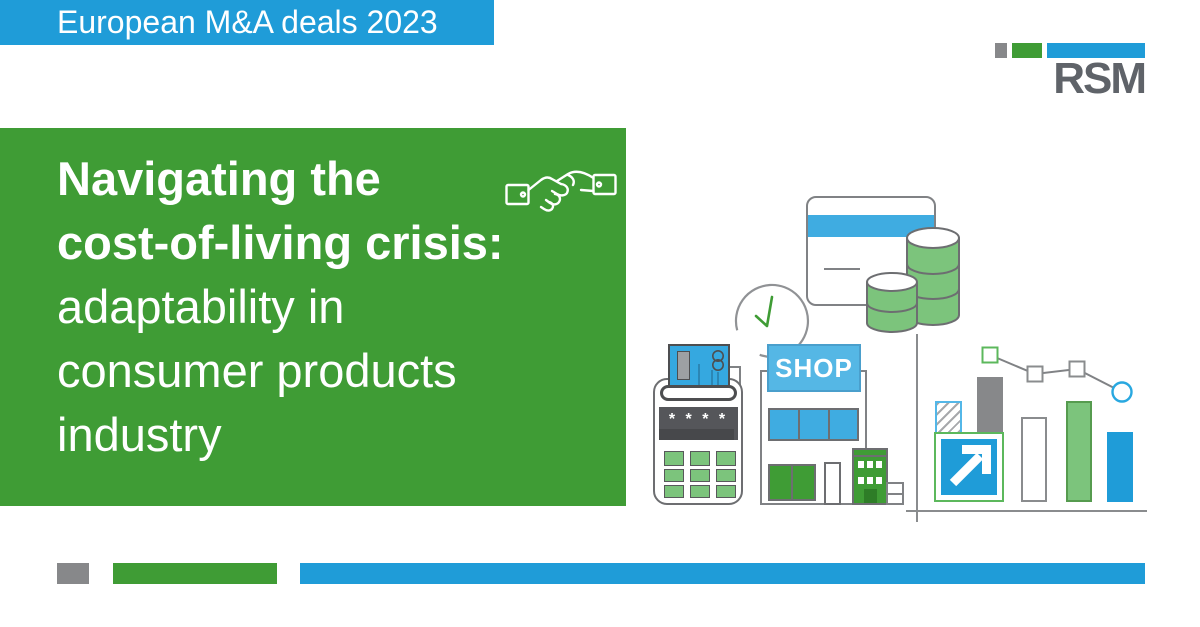 Image resolution: width=1200 pixels, height=627 pixels. I want to click on annex-extension, so click(895, 493).